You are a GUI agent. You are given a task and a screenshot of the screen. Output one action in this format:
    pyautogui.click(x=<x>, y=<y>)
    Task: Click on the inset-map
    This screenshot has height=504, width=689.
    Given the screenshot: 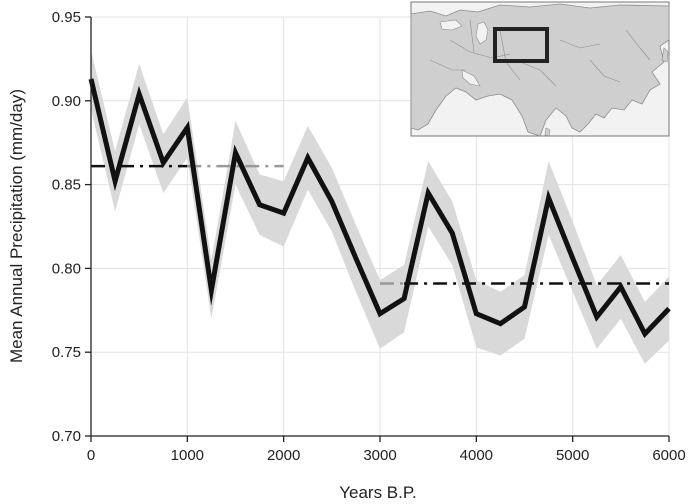 What is the action you would take?
    pyautogui.click(x=540, y=69)
    